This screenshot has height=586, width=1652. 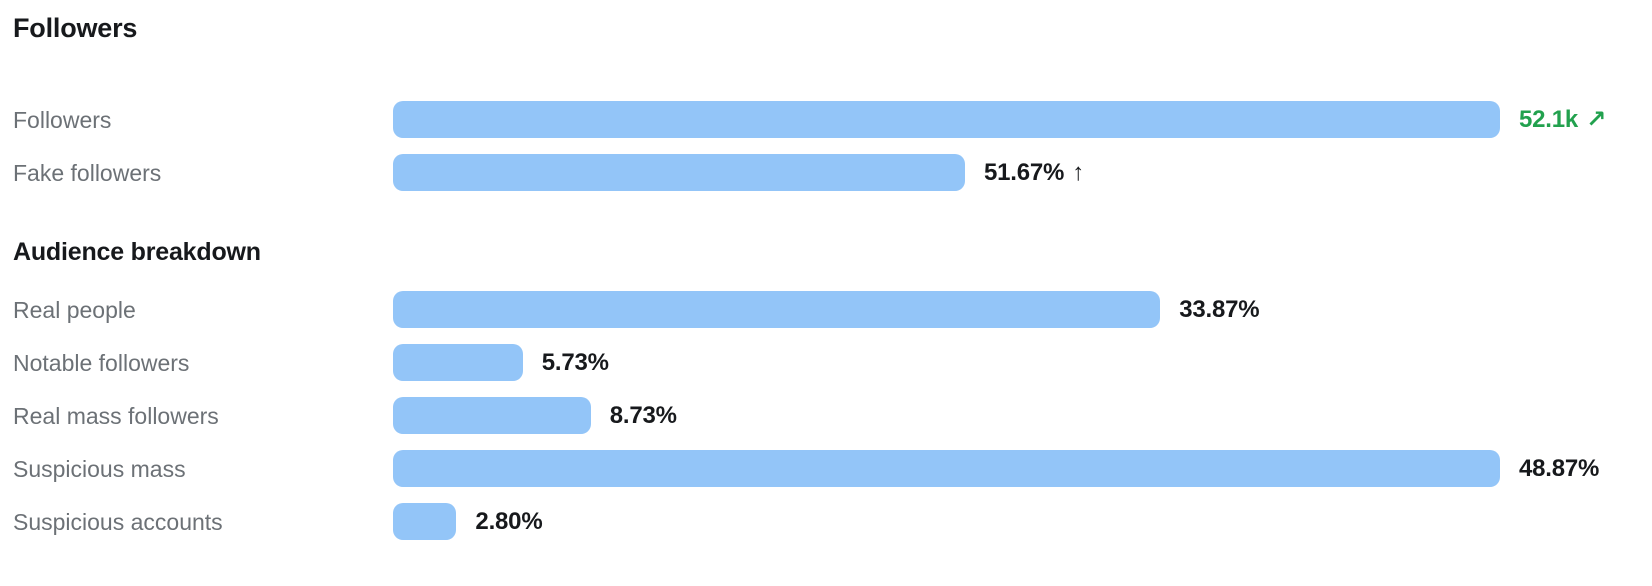 I want to click on stat-row: Fake followers 51.67% ↑, so click(x=832, y=172).